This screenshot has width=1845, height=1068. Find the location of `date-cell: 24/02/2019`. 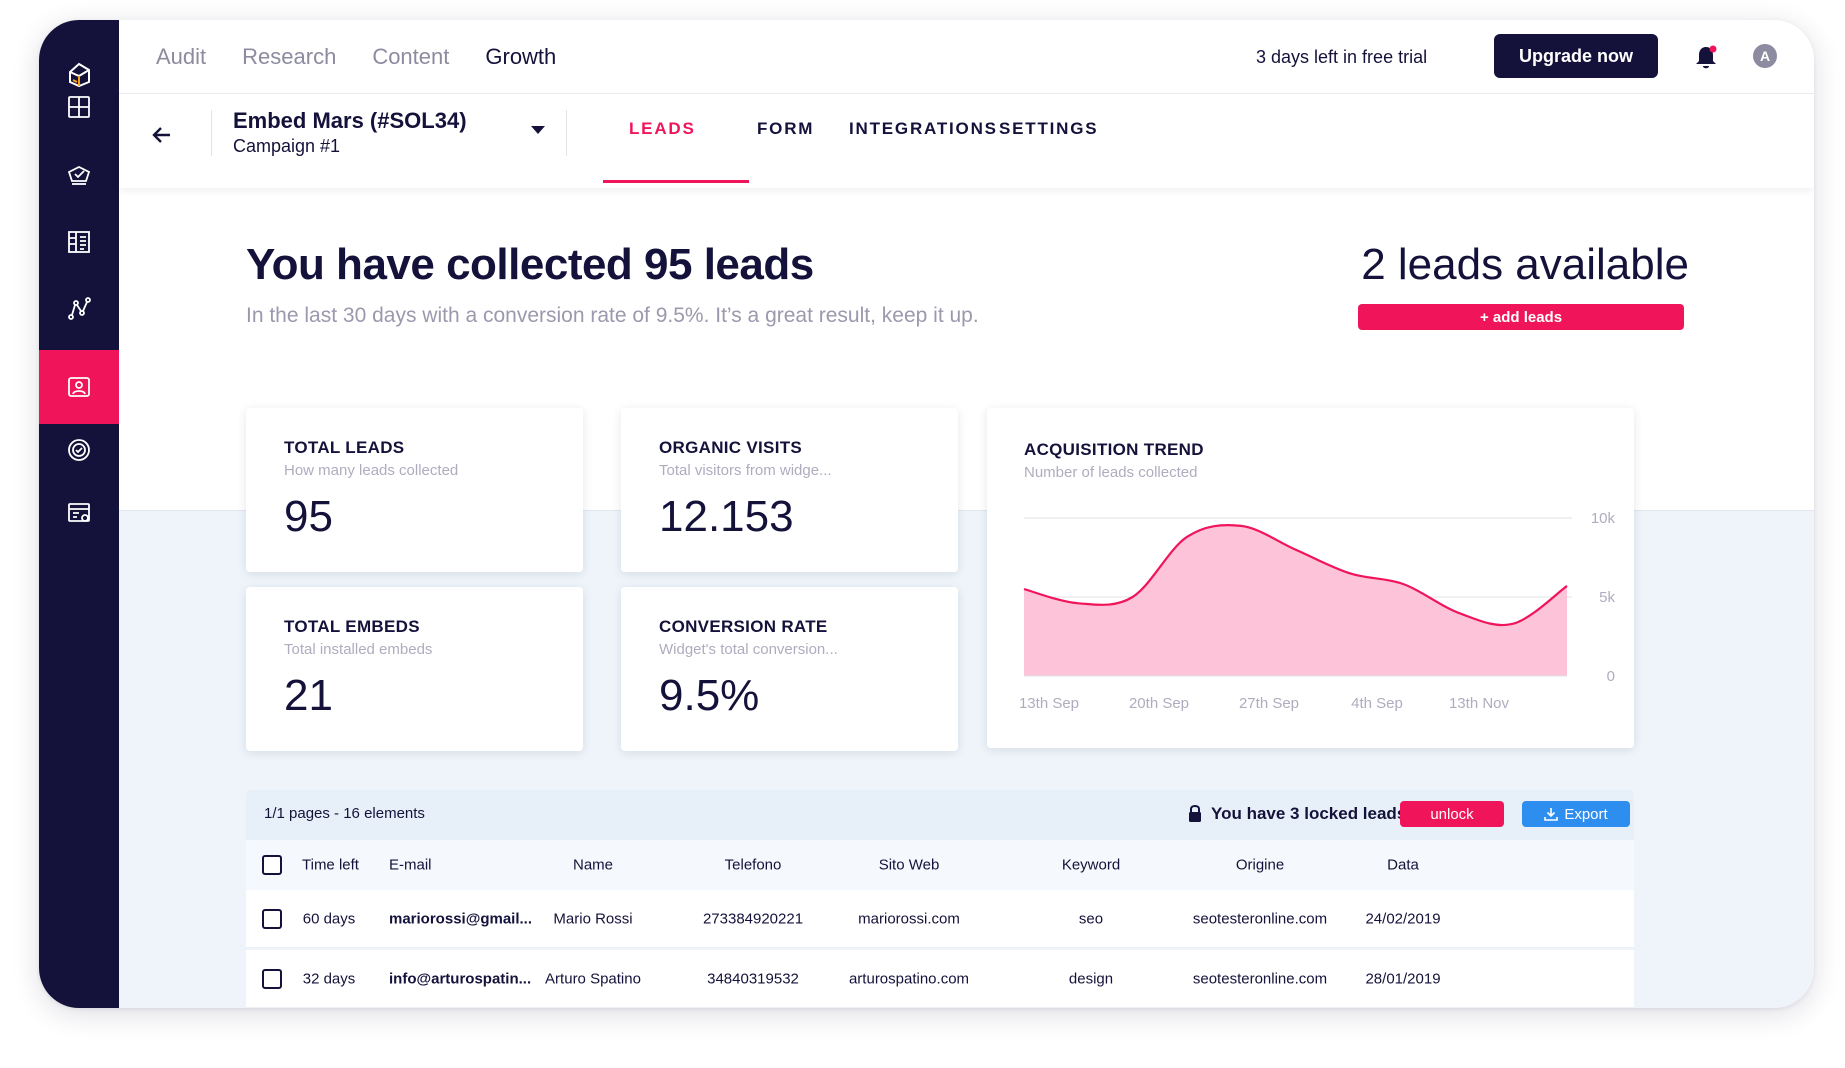

date-cell: 24/02/2019 is located at coordinates (1403, 918).